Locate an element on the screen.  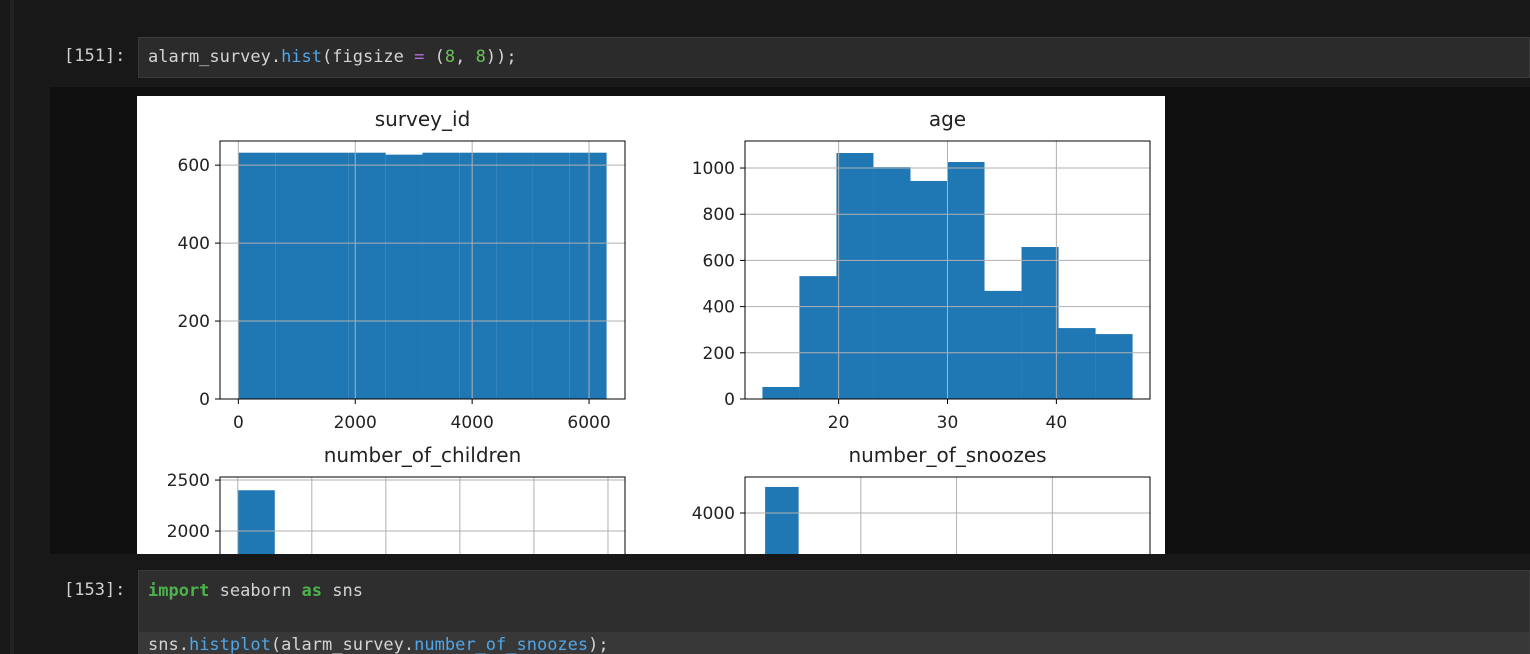
code-token: sns is located at coordinates (342, 591).